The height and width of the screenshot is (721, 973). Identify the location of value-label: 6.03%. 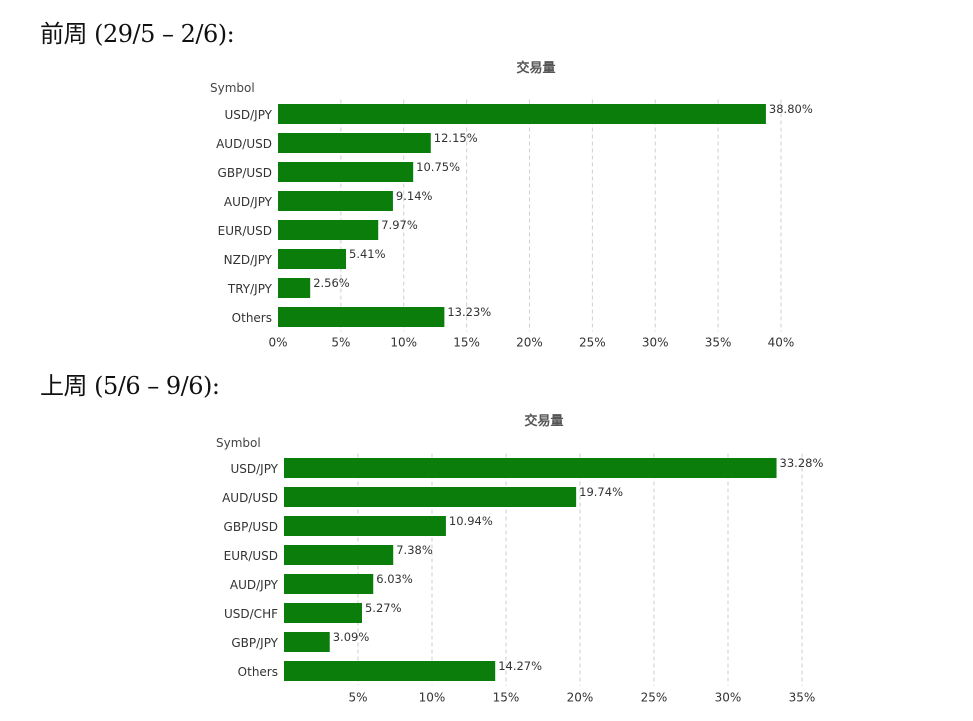
(394, 579).